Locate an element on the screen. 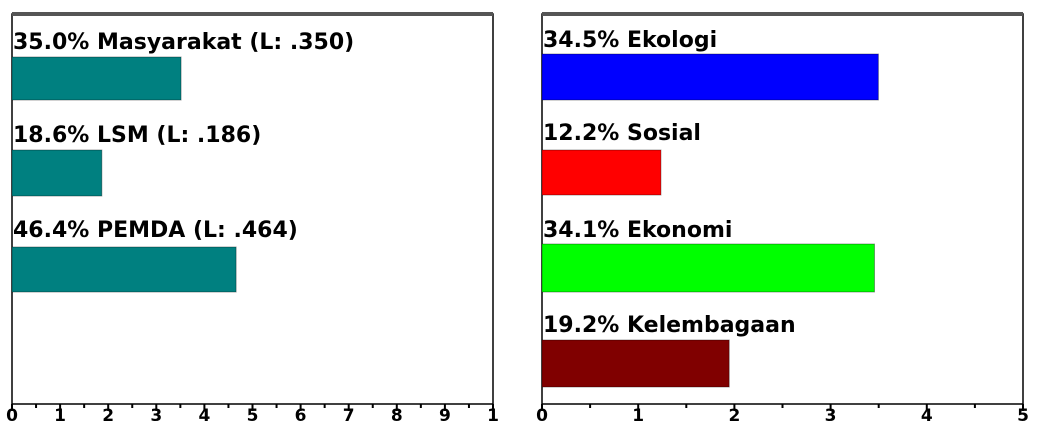  chart1-bar-label-masyarakat: 35.0% Masyarakat (L: .350) is located at coordinates (183, 42).